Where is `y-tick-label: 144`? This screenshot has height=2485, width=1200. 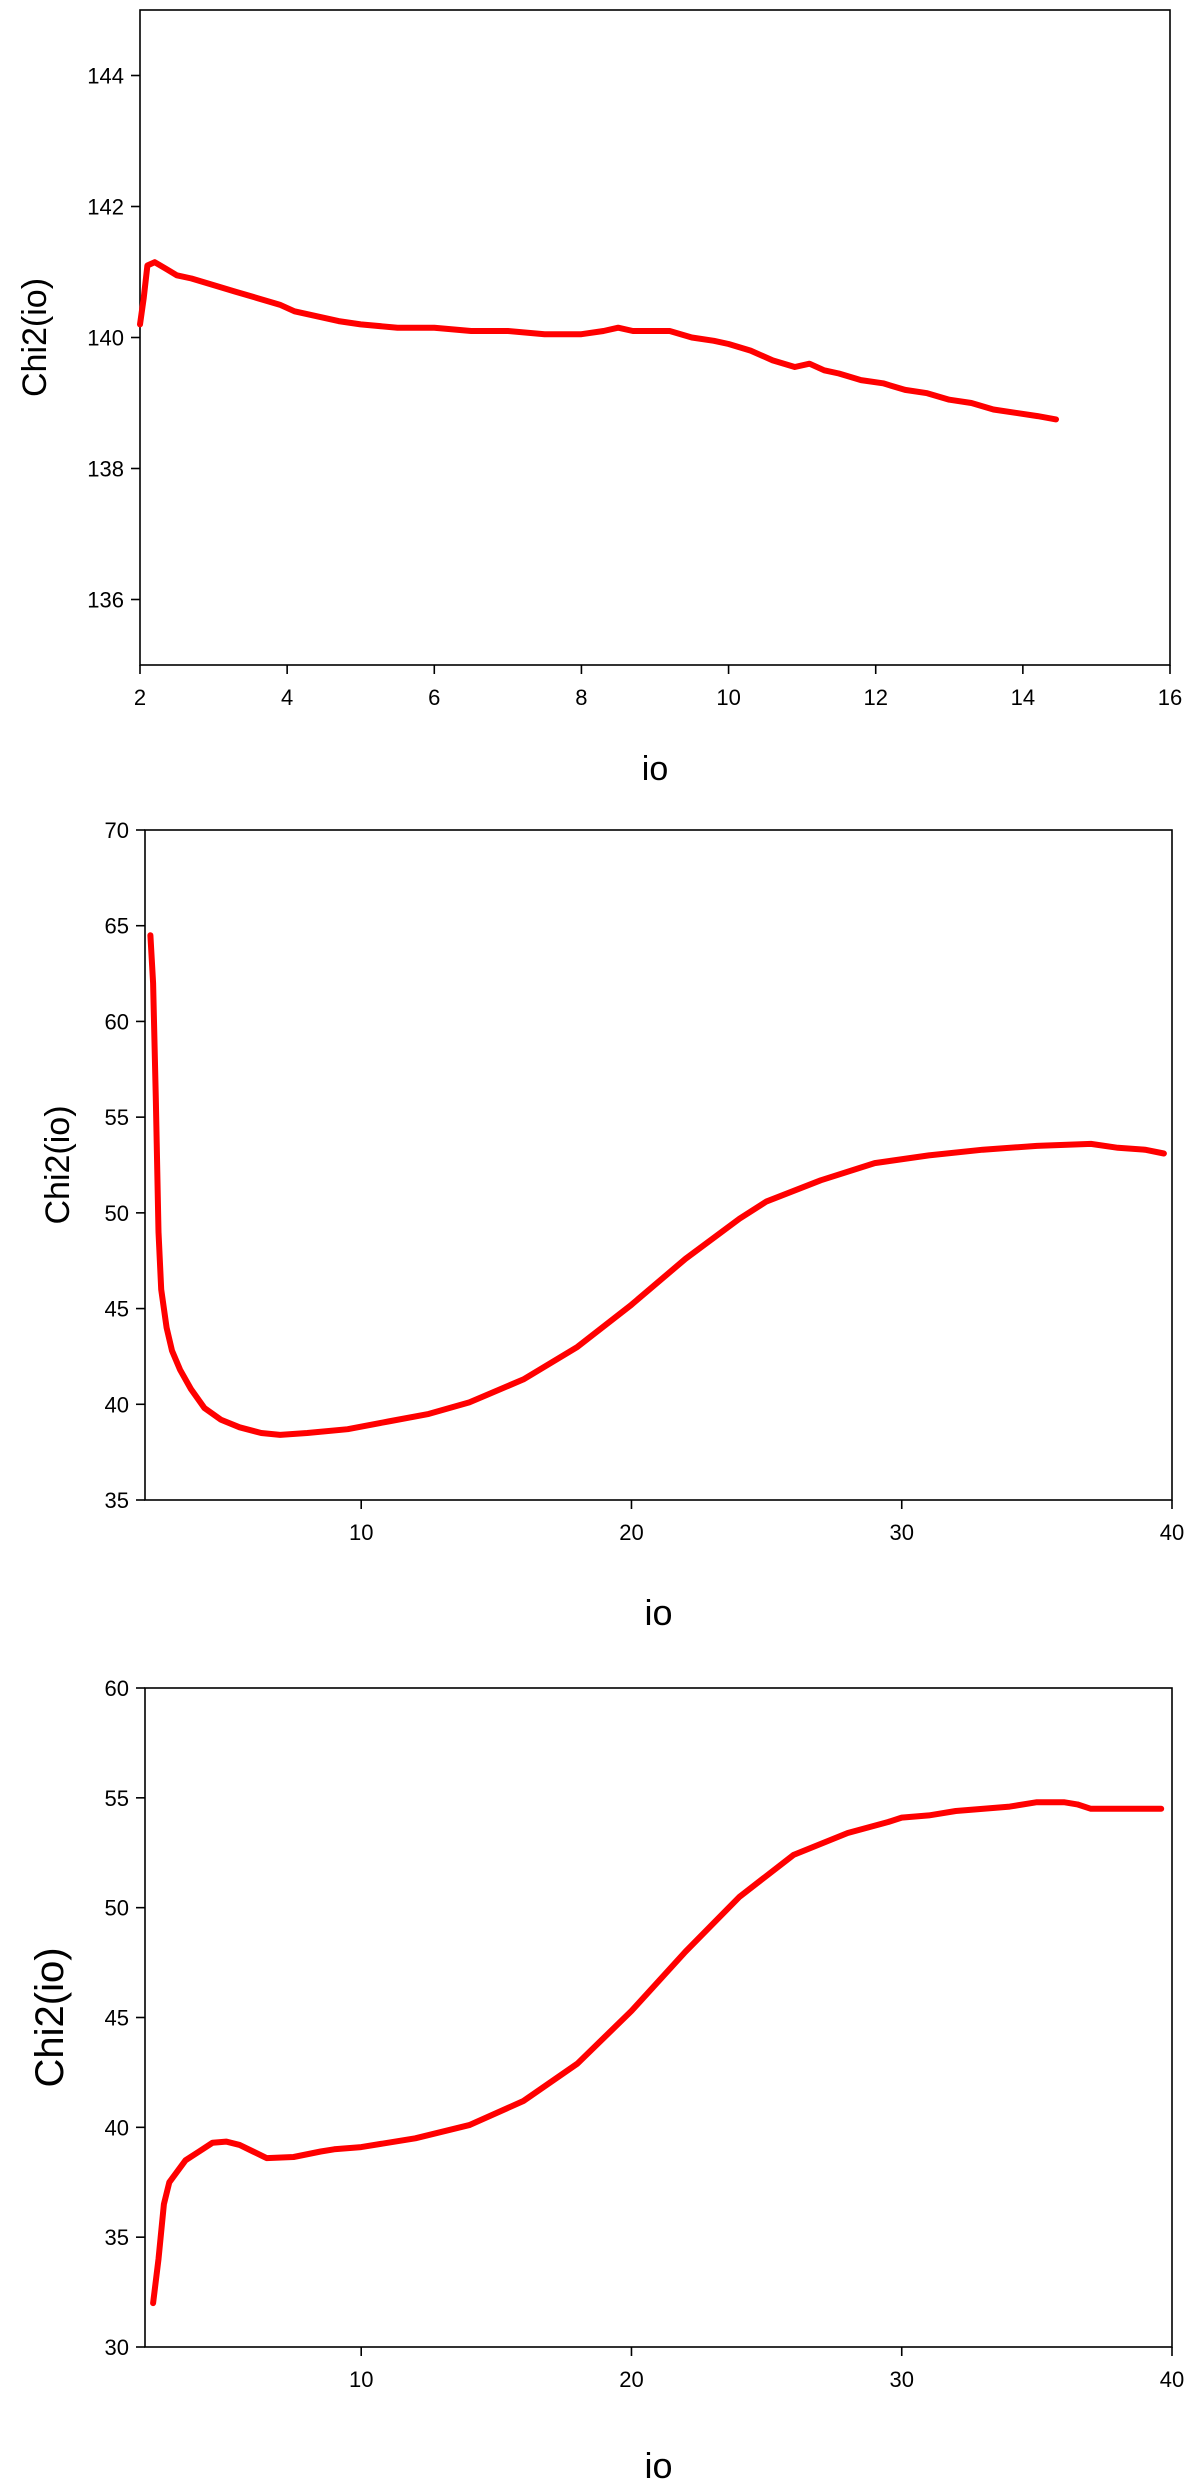
y-tick-label: 144 is located at coordinates (105, 76).